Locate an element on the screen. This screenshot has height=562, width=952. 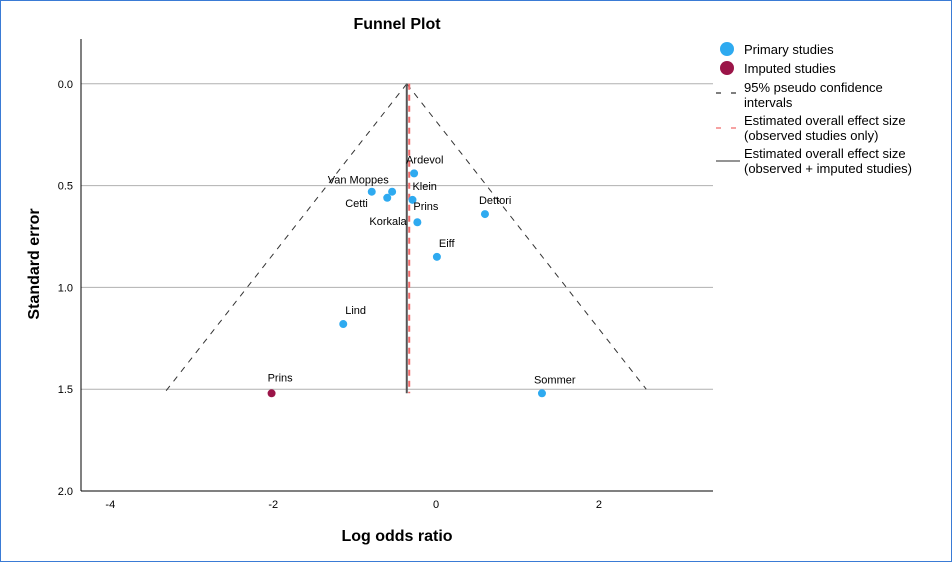
x-tick-label: -4 is located at coordinates (110, 505).